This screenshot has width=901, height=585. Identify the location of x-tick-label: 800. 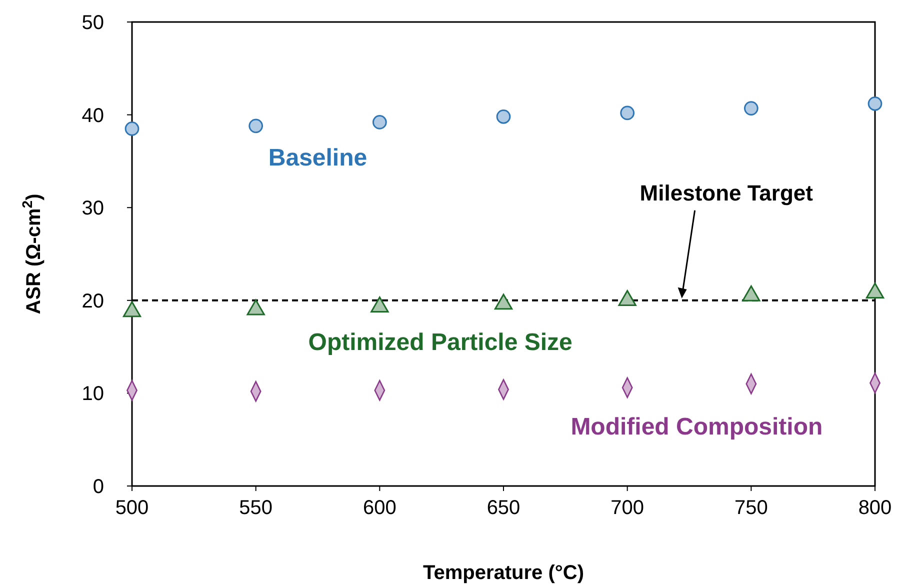
(875, 508).